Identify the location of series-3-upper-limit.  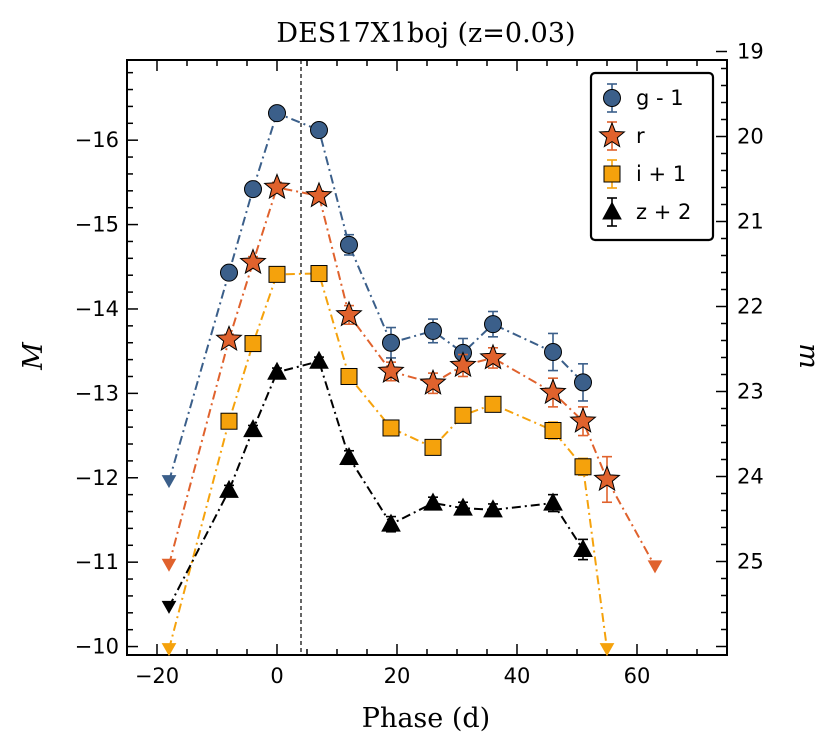
(169, 607).